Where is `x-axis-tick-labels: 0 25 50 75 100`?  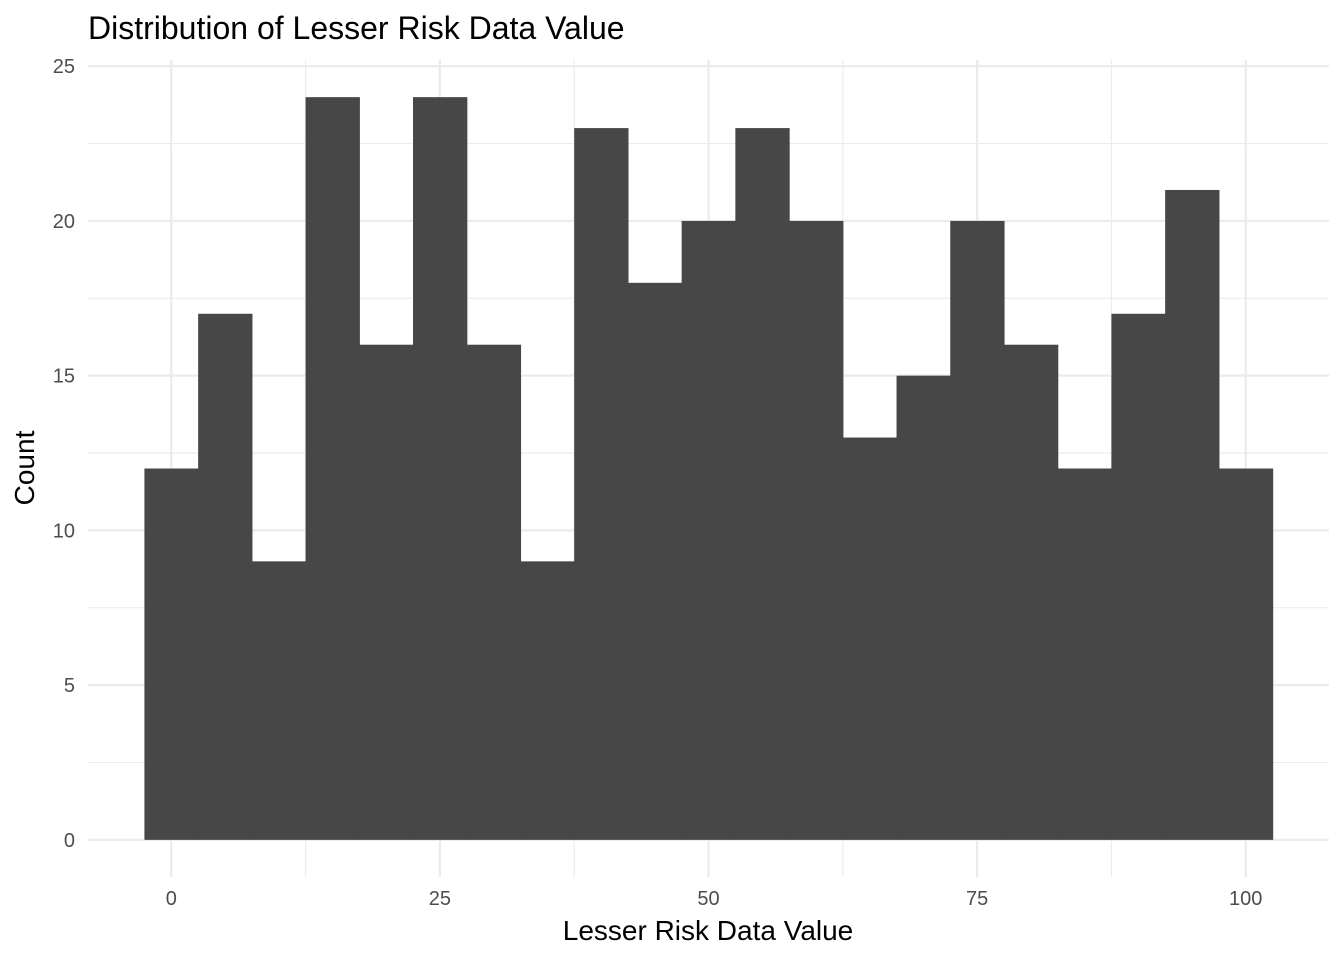 x-axis-tick-labels: 0 25 50 75 100 is located at coordinates (714, 899).